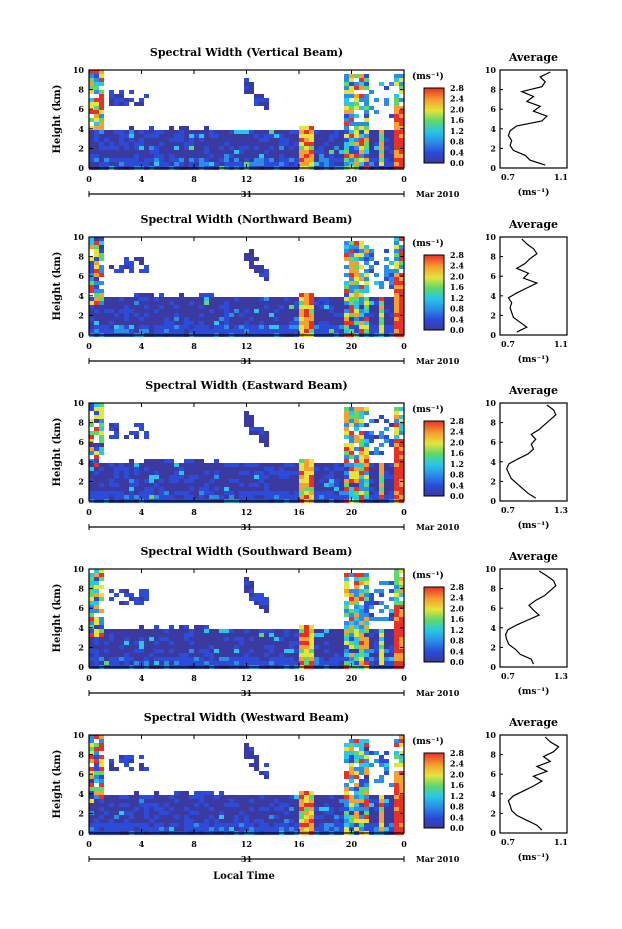 The image size is (622, 929). What do you see at coordinates (299, 346) in the screenshot?
I see `x-tick-label: 16` at bounding box center [299, 346].